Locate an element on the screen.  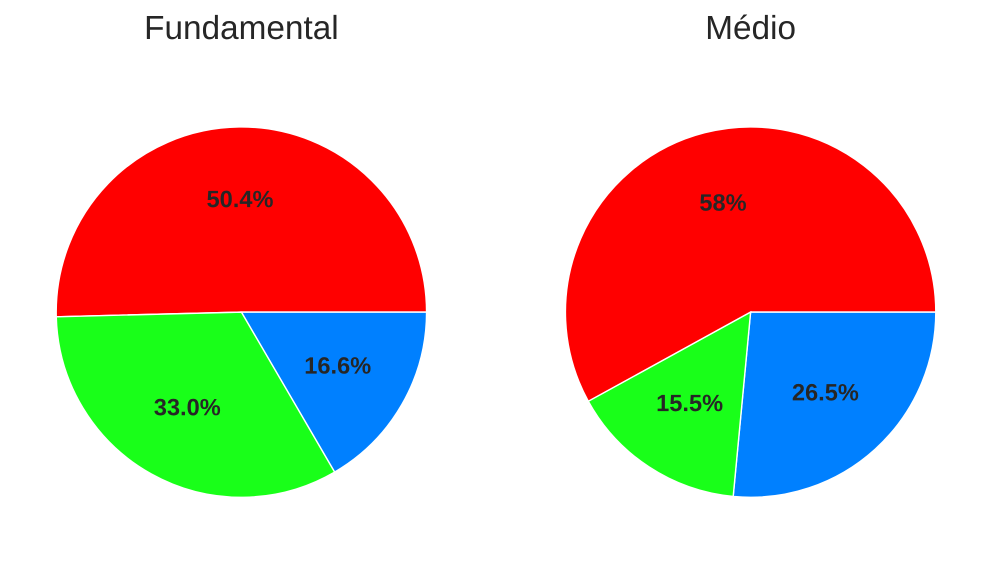
chart-title: Médio is located at coordinates (751, 27).